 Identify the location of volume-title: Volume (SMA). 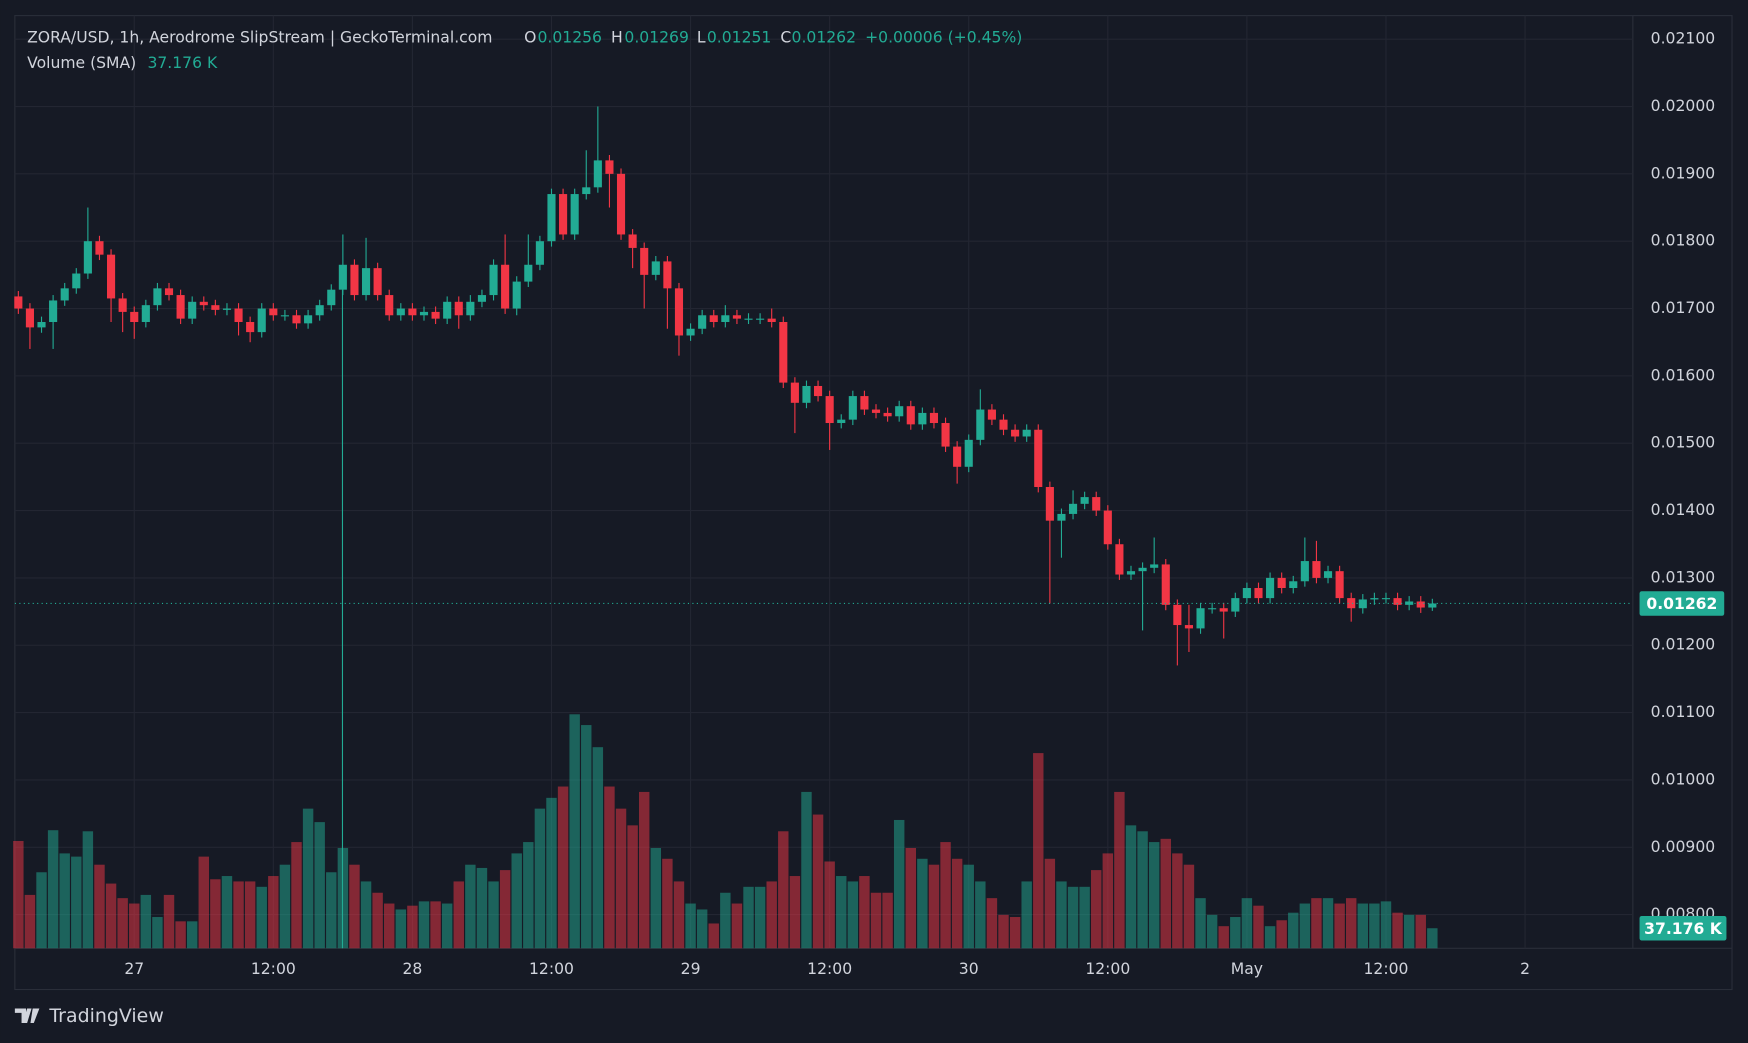
(81, 63).